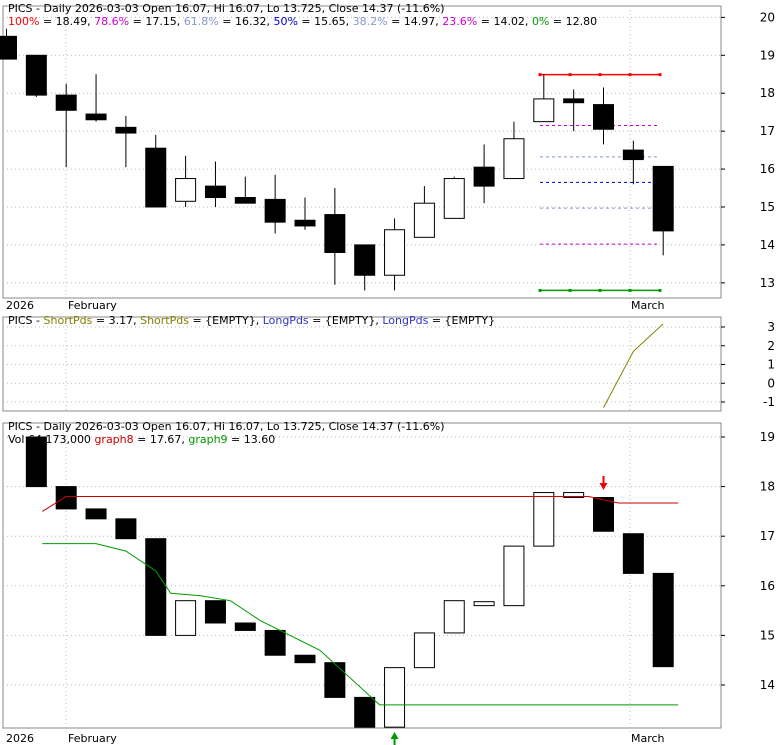  What do you see at coordinates (405, 320) in the screenshot?
I see `indicator-title-part-7: LongPds` at bounding box center [405, 320].